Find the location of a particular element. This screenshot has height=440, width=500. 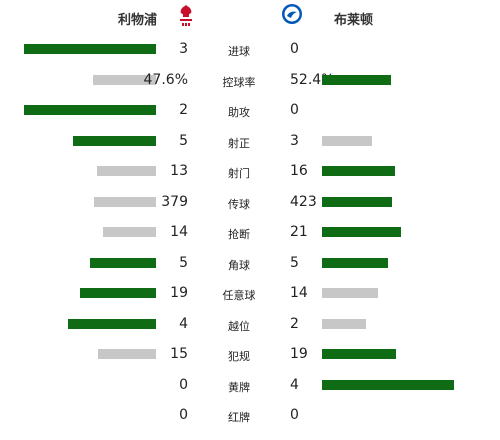

stat-row: 13 射门 16 is located at coordinates (250, 172).